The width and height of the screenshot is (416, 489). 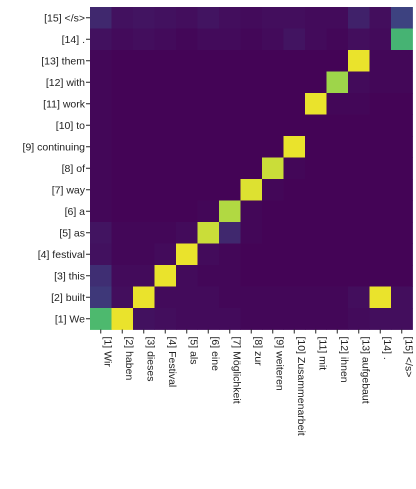 What do you see at coordinates (73, 169) in the screenshot?
I see `y-tick-label: [8] of` at bounding box center [73, 169].